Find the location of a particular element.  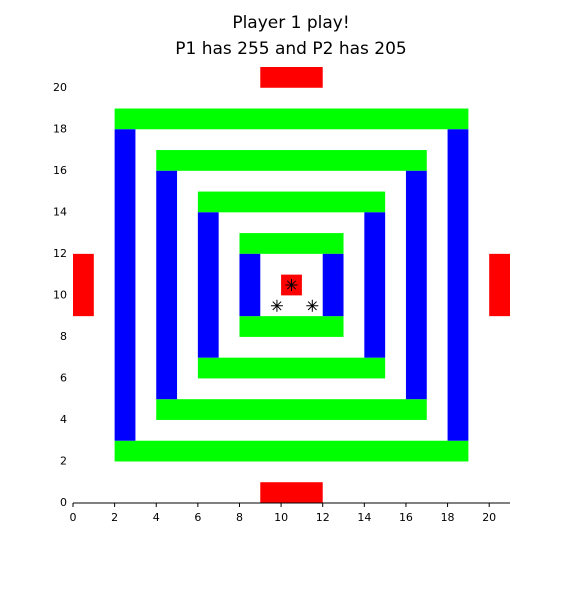

y-tick-label: 12 is located at coordinates (60, 253).